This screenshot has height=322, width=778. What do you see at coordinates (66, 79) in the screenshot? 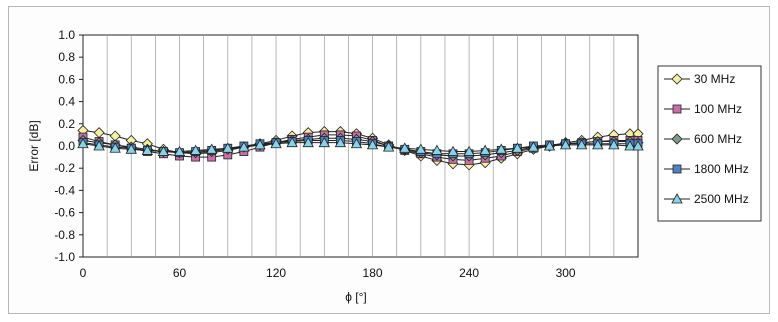
I see `y-tick-label: 0.6` at bounding box center [66, 79].